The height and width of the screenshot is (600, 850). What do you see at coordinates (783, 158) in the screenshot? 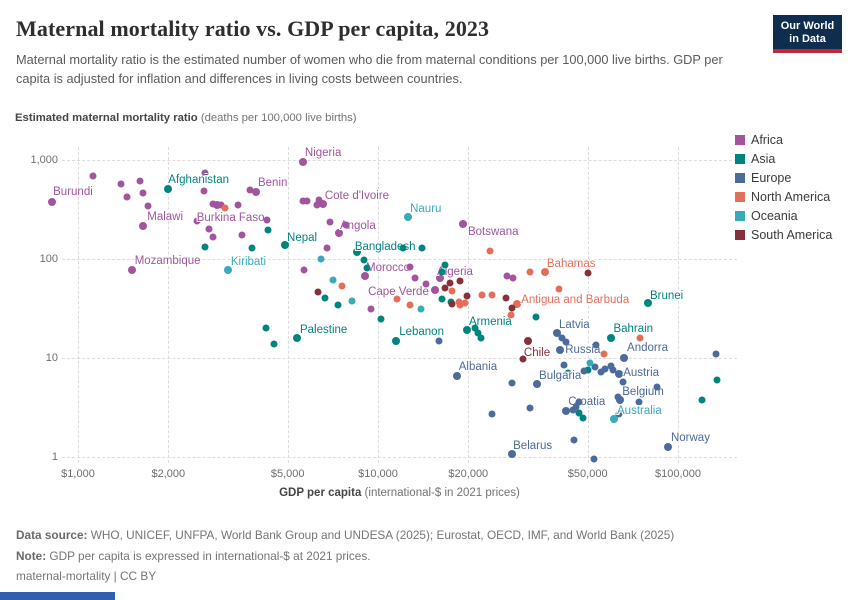
I see `legend-item-asia: Asia` at bounding box center [783, 158].